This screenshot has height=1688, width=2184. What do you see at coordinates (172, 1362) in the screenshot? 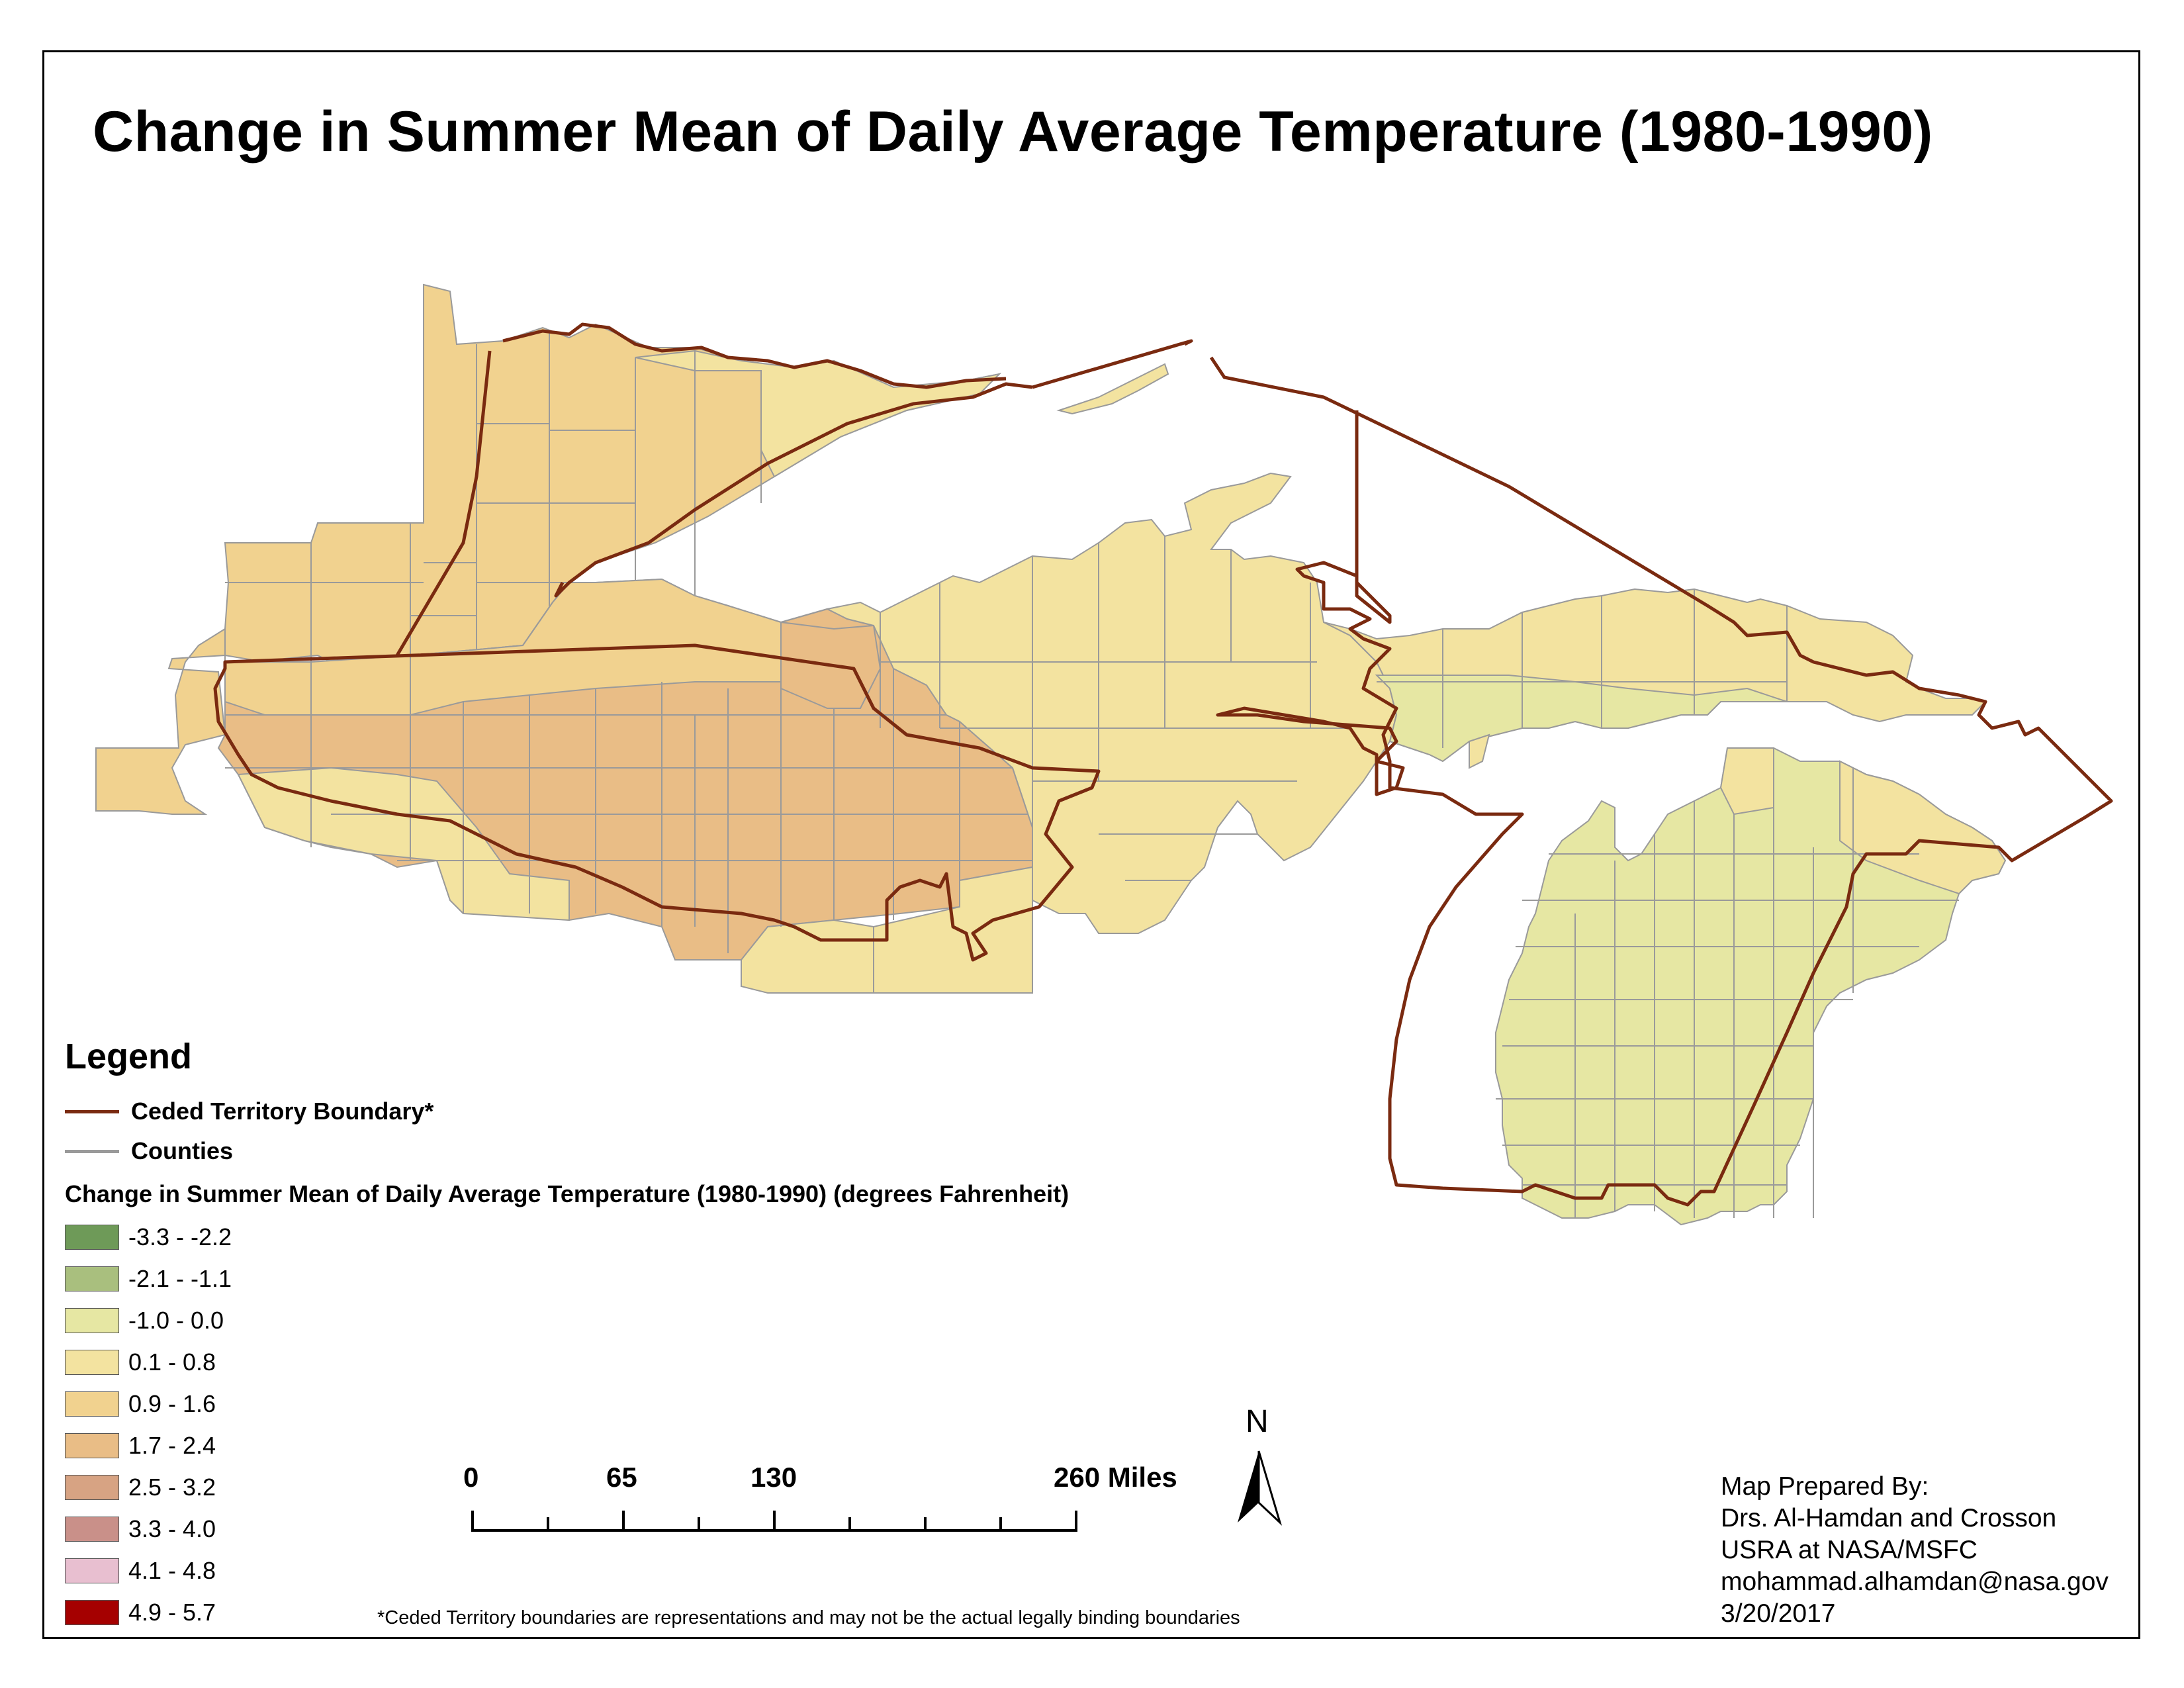
I see `class-label: 0.1 - 0.8` at bounding box center [172, 1362].